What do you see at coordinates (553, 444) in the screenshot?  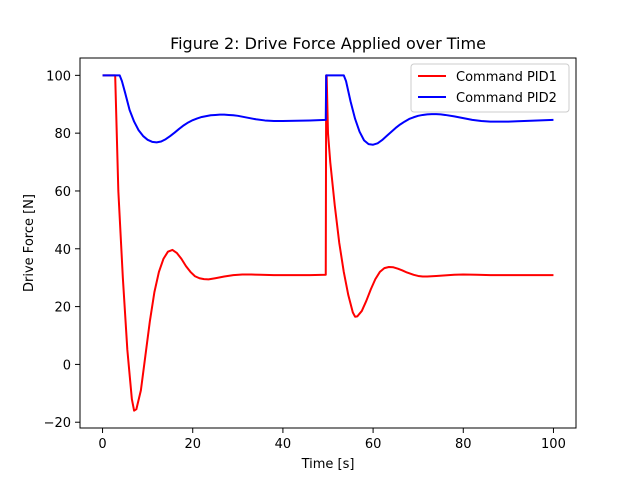 I see `x-tick-label: 100` at bounding box center [553, 444].